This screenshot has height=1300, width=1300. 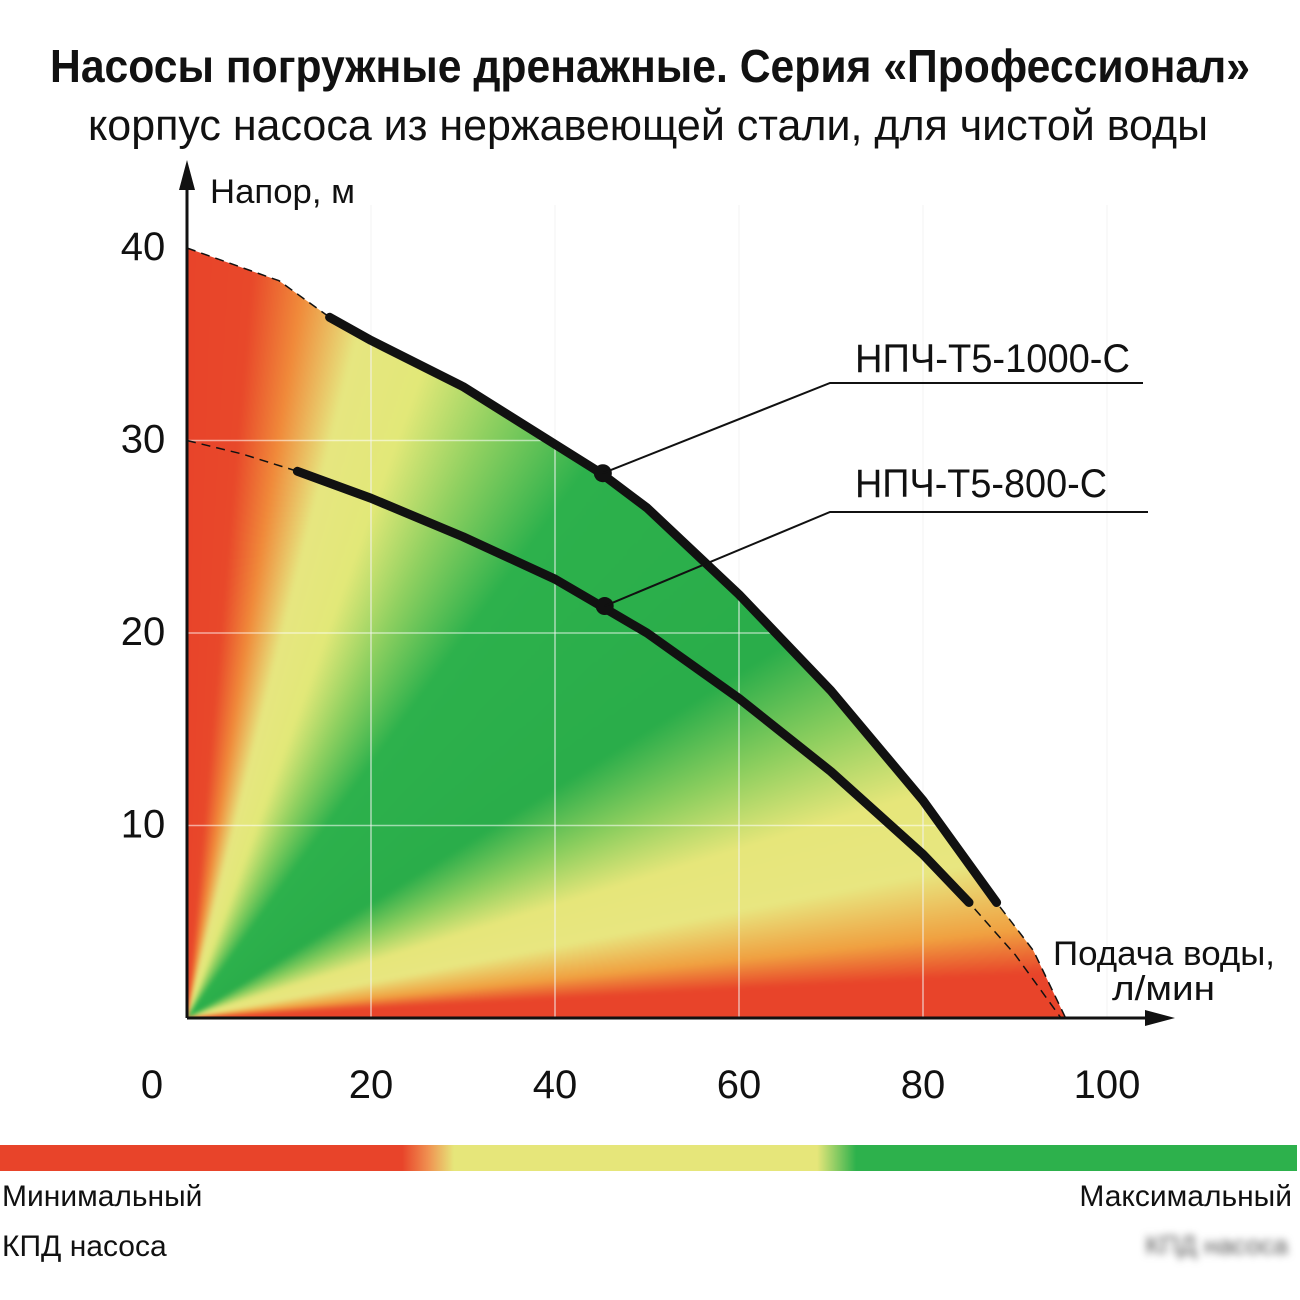 What do you see at coordinates (648, 1158) in the screenshot?
I see `efficiency-colorbar` at bounding box center [648, 1158].